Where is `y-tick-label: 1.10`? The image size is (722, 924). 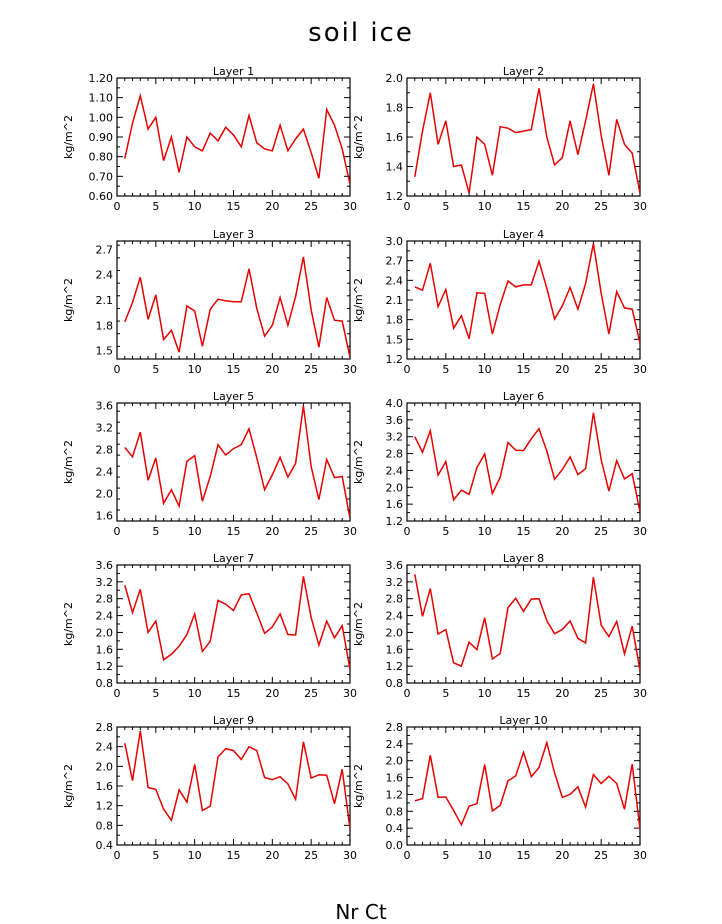 y-tick-label: 1.10 is located at coordinates (101, 98).